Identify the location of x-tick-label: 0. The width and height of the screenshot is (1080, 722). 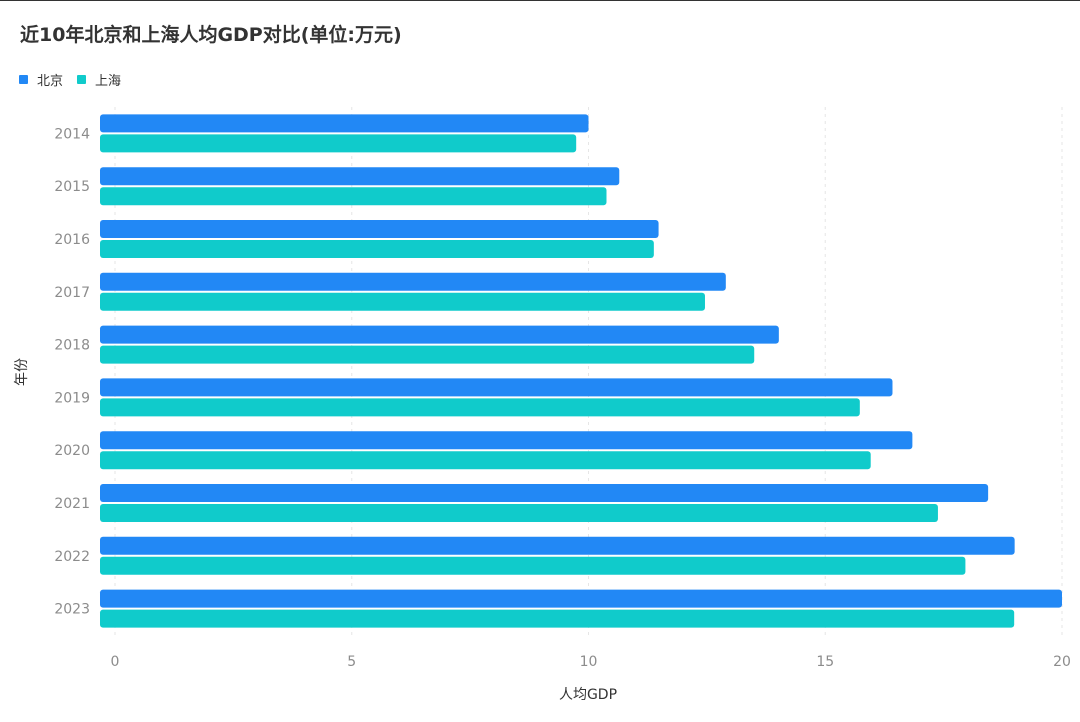
(115, 662).